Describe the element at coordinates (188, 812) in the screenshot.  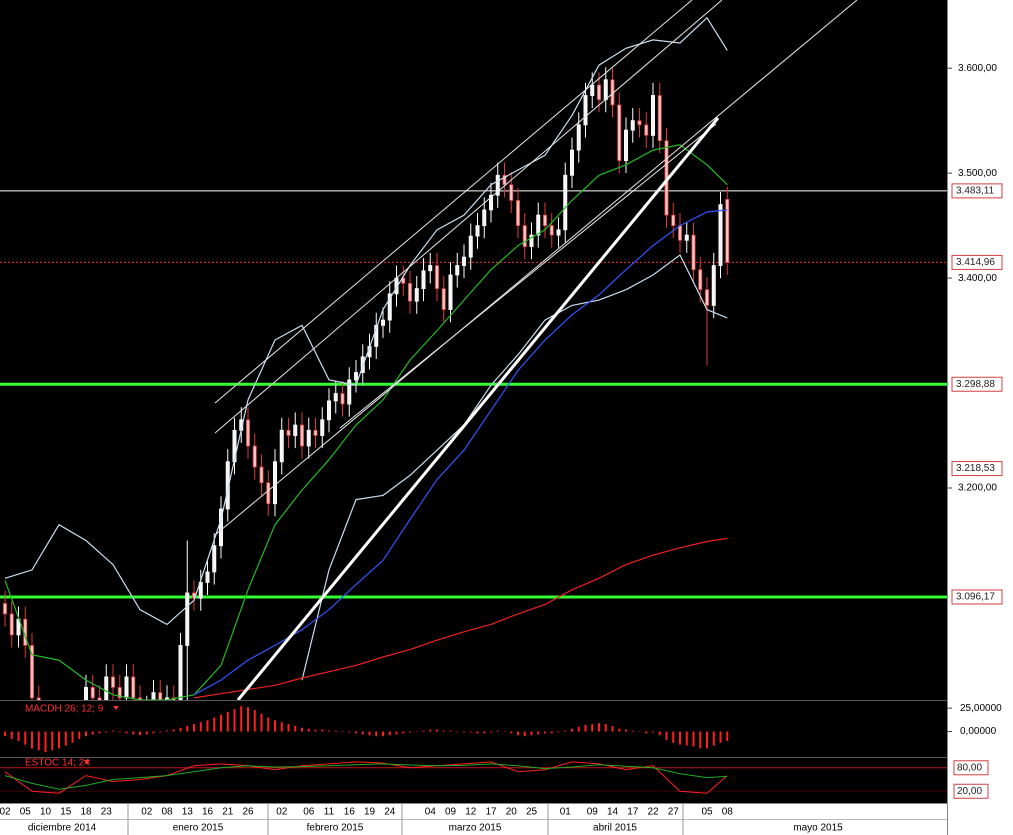
I see `x-tick-label: 13` at that location.